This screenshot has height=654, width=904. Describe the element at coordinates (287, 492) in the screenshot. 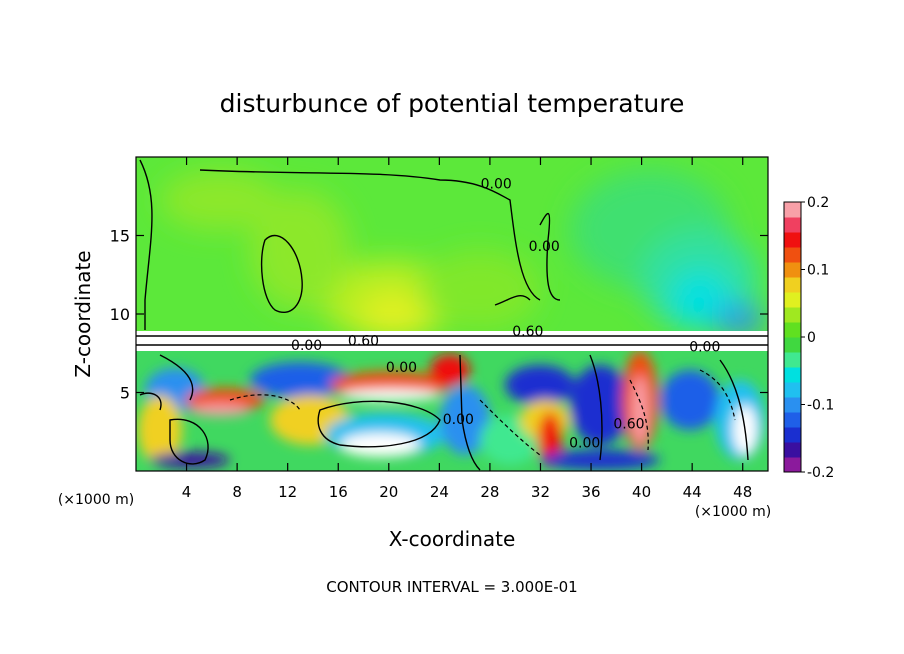

I see `x-tick-label: 12` at that location.